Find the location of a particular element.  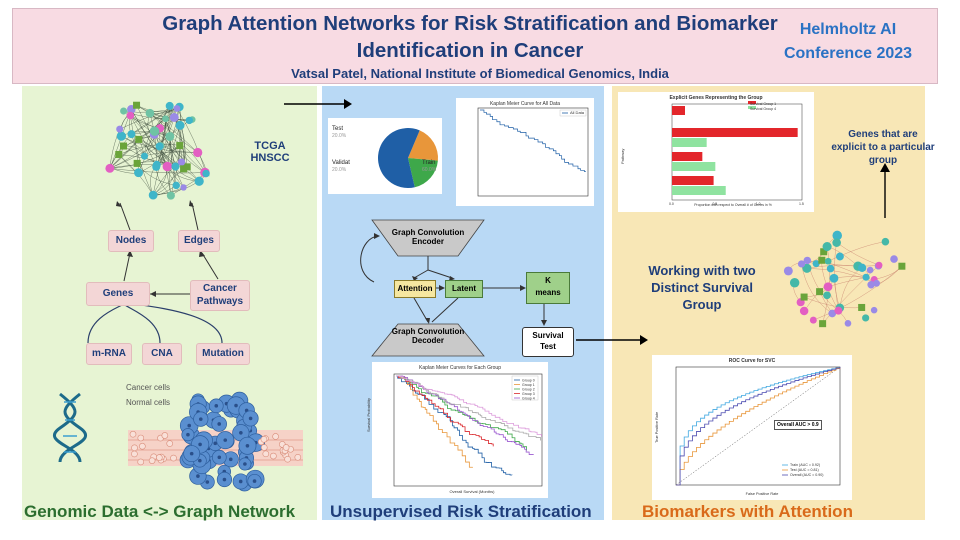

conference-line-1: Helmholtz AI is located at coordinates (848, 29).